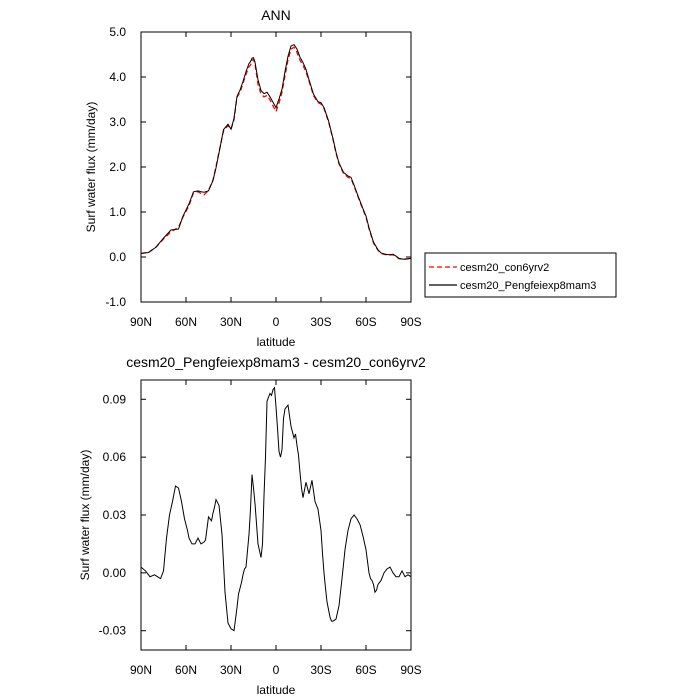 This screenshot has height=700, width=700. Describe the element at coordinates (115, 457) in the screenshot. I see `y-tick-label: 0.06` at that location.